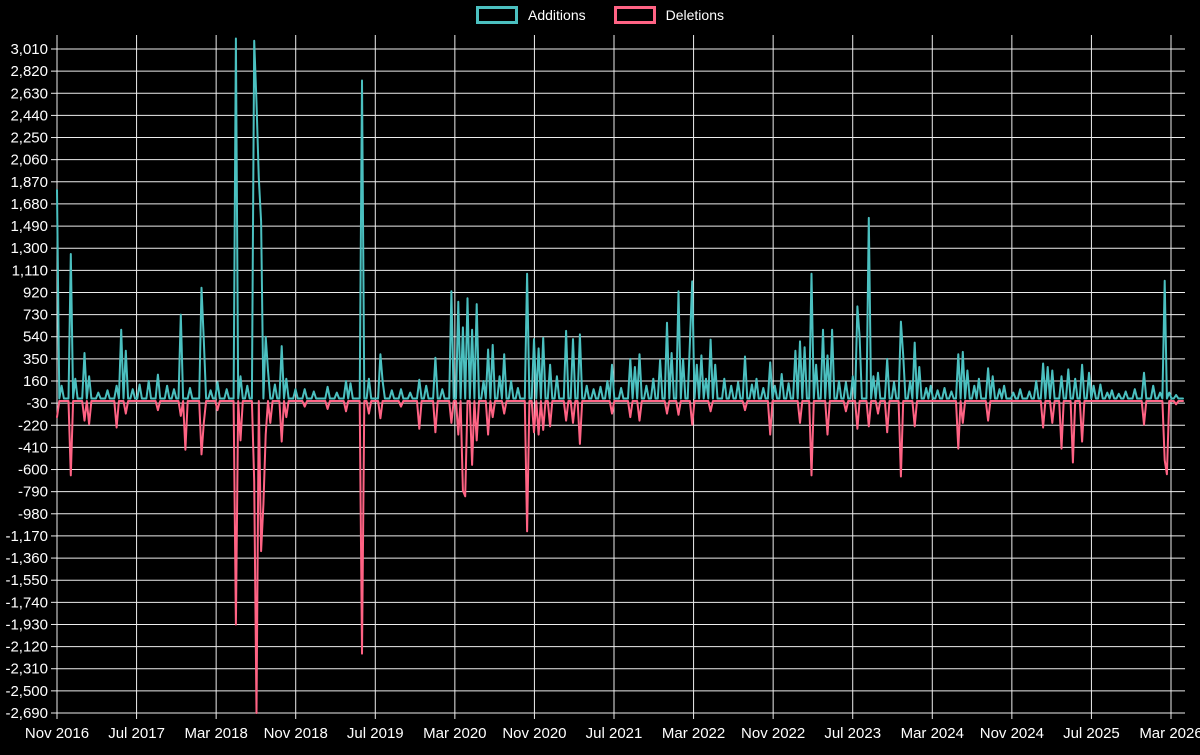 The height and width of the screenshot is (755, 1200). I want to click on x-tick-label: Jul 2017, so click(136, 733).